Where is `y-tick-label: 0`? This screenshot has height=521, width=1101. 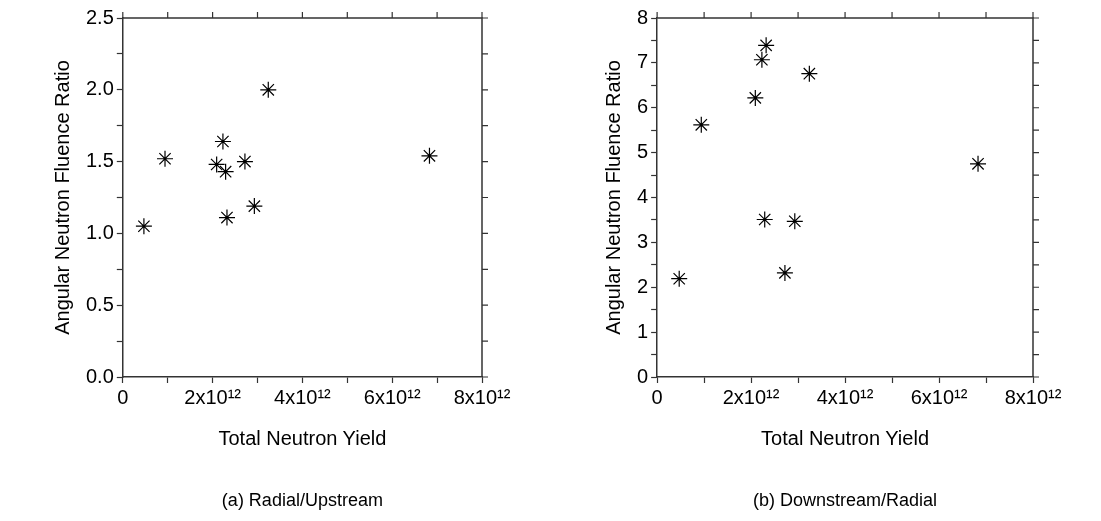
y-tick-label: 0 is located at coordinates (643, 375).